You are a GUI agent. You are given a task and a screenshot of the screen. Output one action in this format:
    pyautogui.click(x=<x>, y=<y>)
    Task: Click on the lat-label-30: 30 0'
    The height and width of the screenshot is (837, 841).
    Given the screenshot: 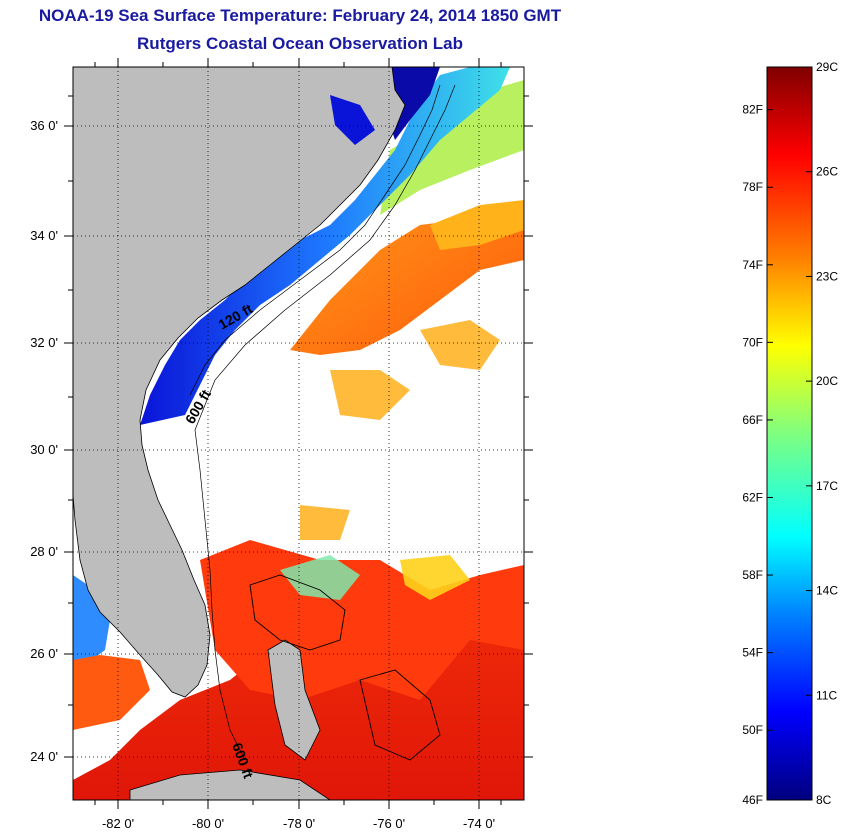 What is the action you would take?
    pyautogui.click(x=44, y=449)
    